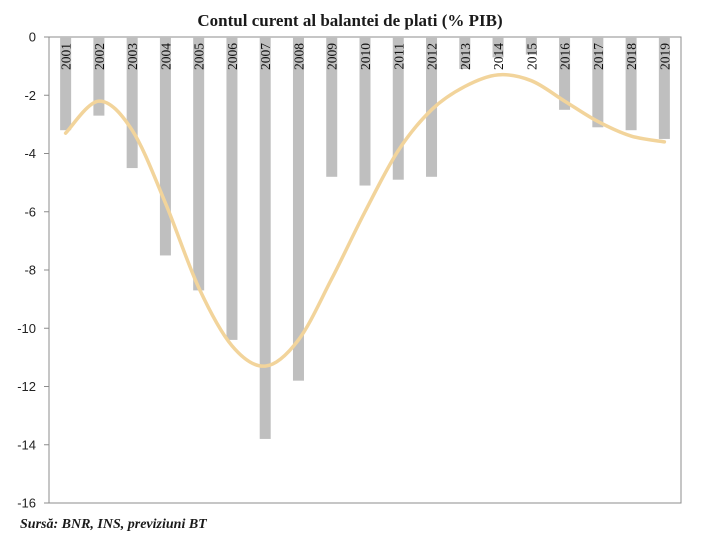 Image resolution: width=712 pixels, height=544 pixels. Describe the element at coordinates (398, 108) in the screenshot. I see `bar-2011` at that location.